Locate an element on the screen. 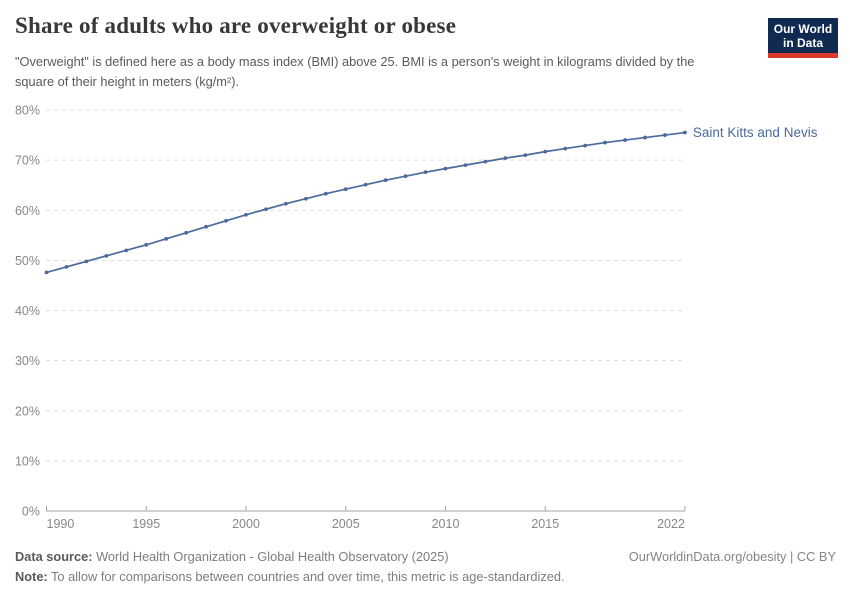 The width and height of the screenshot is (850, 600). x-tick-label: 1995 is located at coordinates (146, 524).